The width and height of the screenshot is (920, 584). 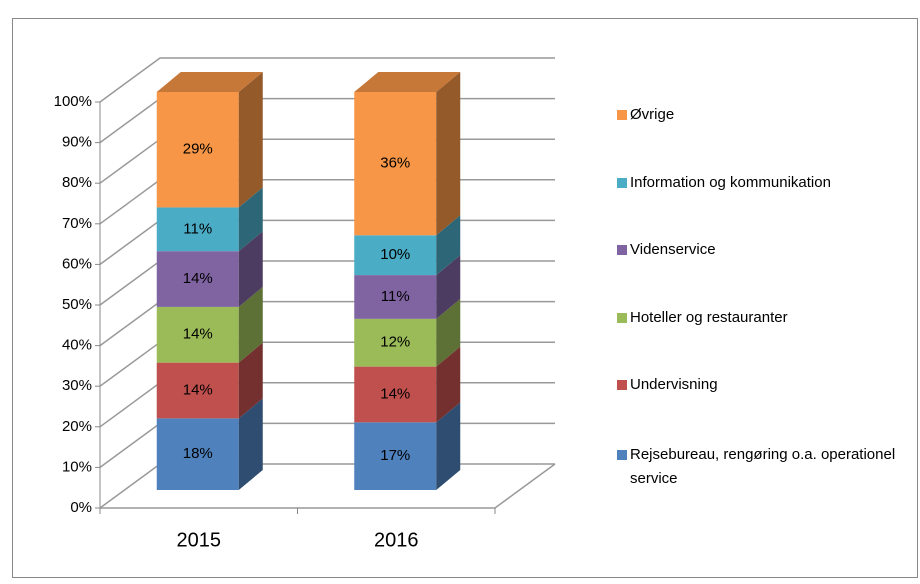 I want to click on y-tick-label: 90%, so click(x=77, y=142).